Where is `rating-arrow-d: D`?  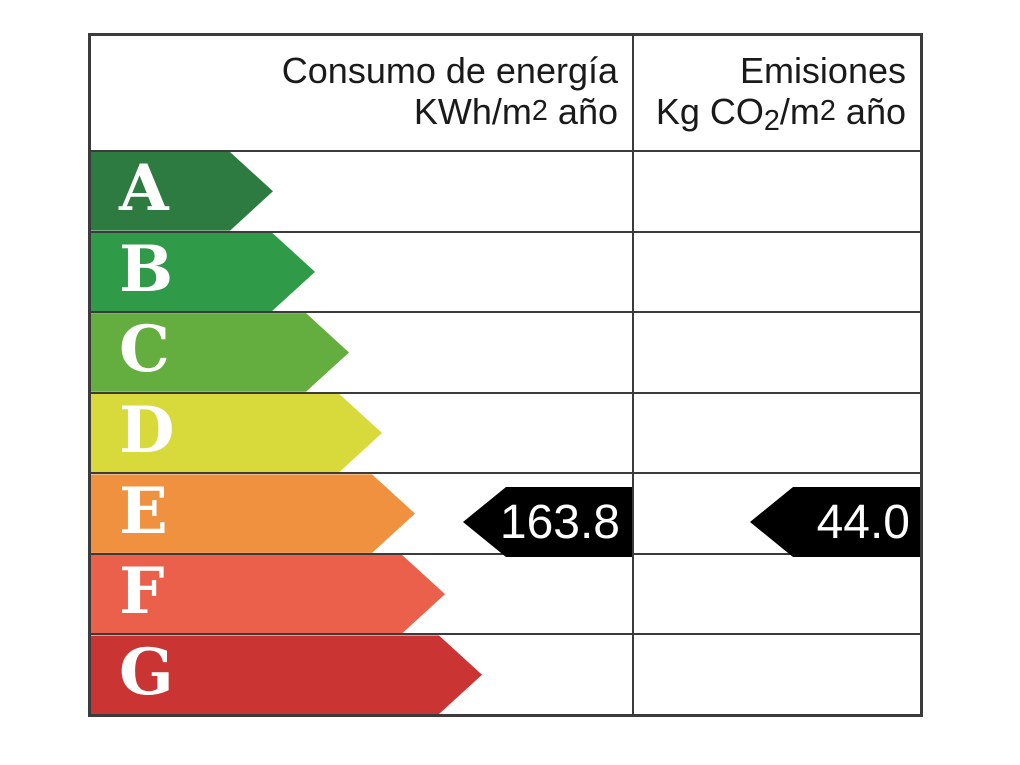 rating-arrow-d: D is located at coordinates (236, 433).